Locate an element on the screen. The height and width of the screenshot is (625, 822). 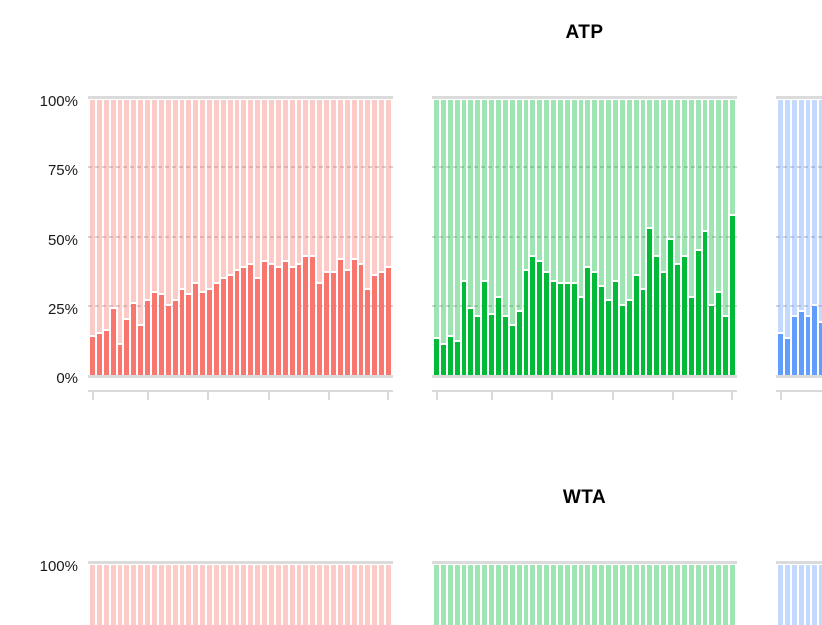
y-axis-label: 100% is located at coordinates (58, 566).